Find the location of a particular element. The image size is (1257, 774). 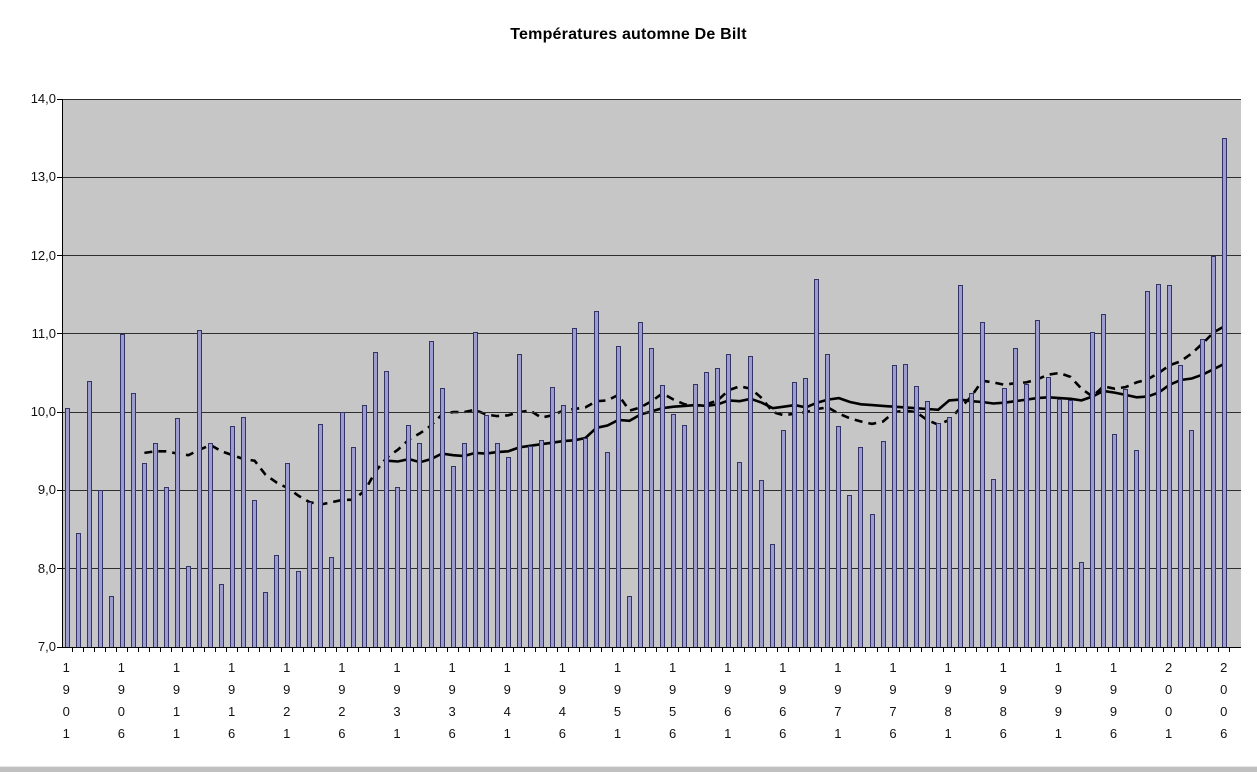

x-axis-tick-label: 2 0 0 6 is located at coordinates (1224, 700).